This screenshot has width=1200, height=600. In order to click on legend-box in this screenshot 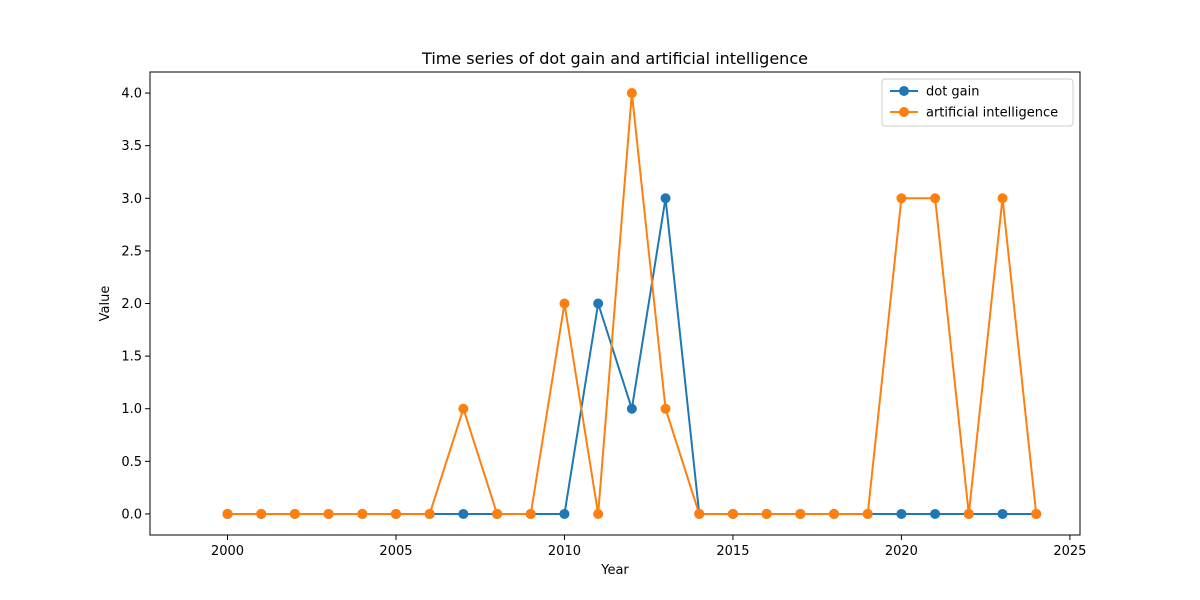, I will do `click(977, 102)`.